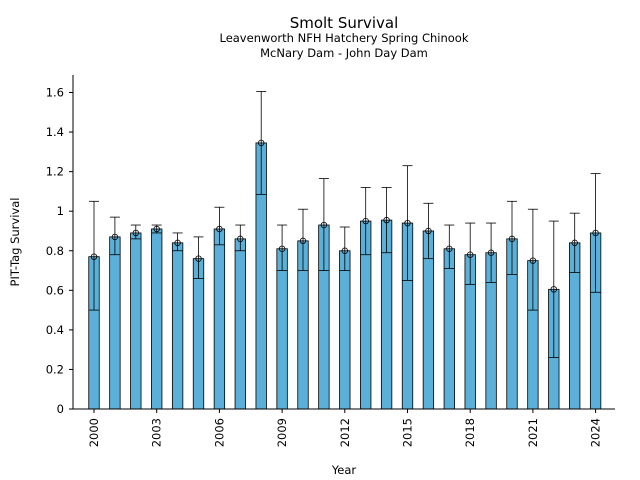  What do you see at coordinates (282, 432) in the screenshot?
I see `x-tick-label: 2009` at bounding box center [282, 432].